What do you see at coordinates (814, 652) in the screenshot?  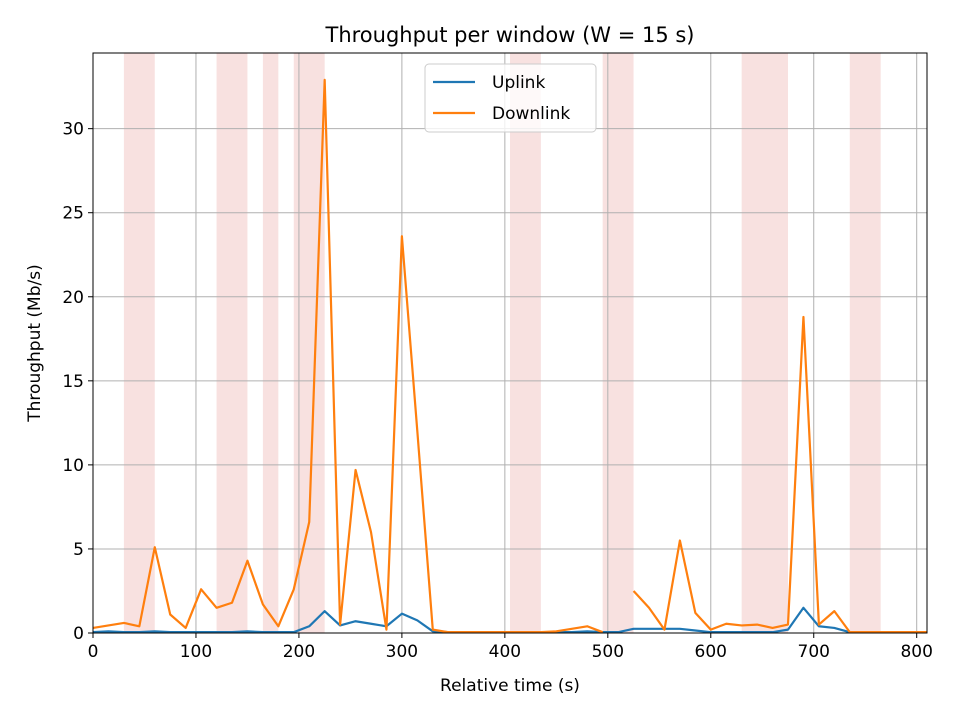 I see `x-tick-label: 700` at bounding box center [814, 652].